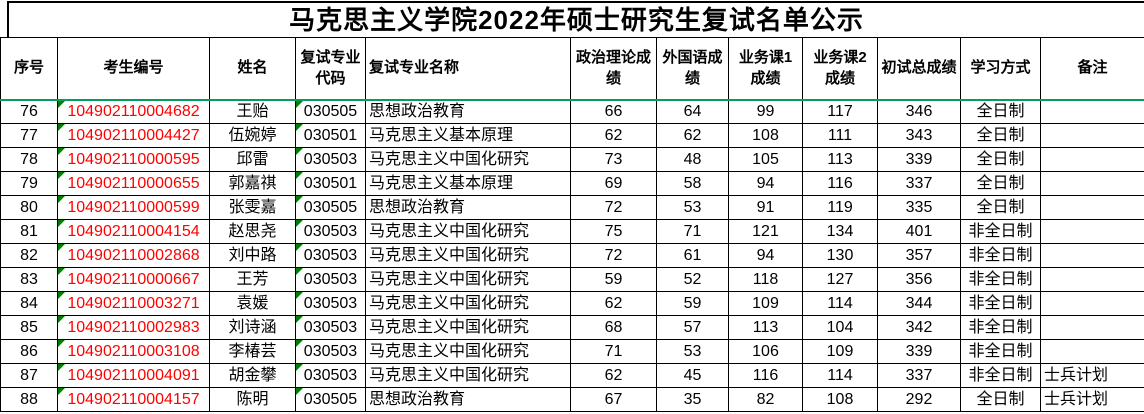 The image size is (1144, 414). I want to click on cell-name: 王芳, so click(252, 279).